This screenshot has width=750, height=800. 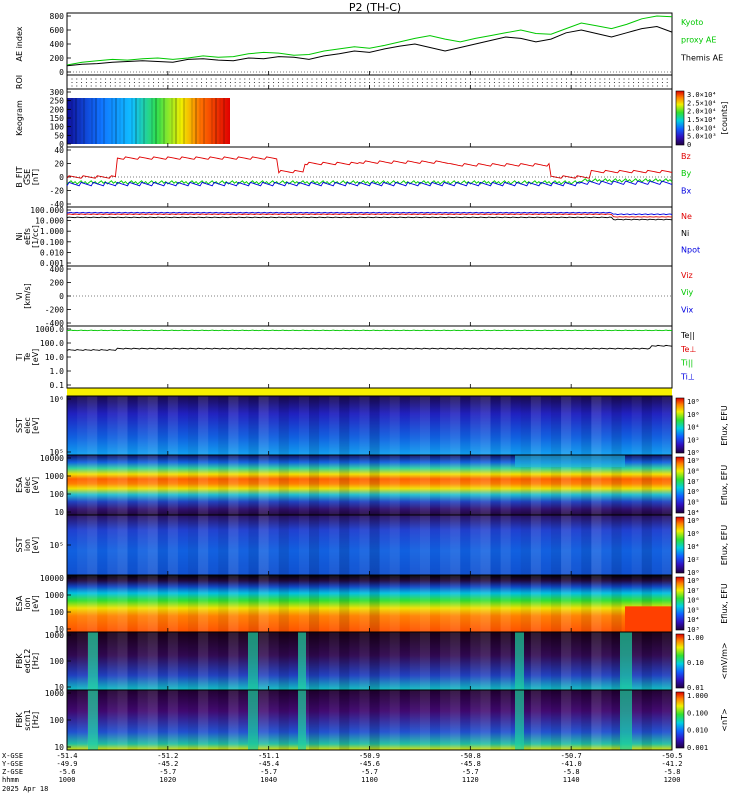 I want to click on fbk_e-ylabel: edc12, so click(x=27, y=661).